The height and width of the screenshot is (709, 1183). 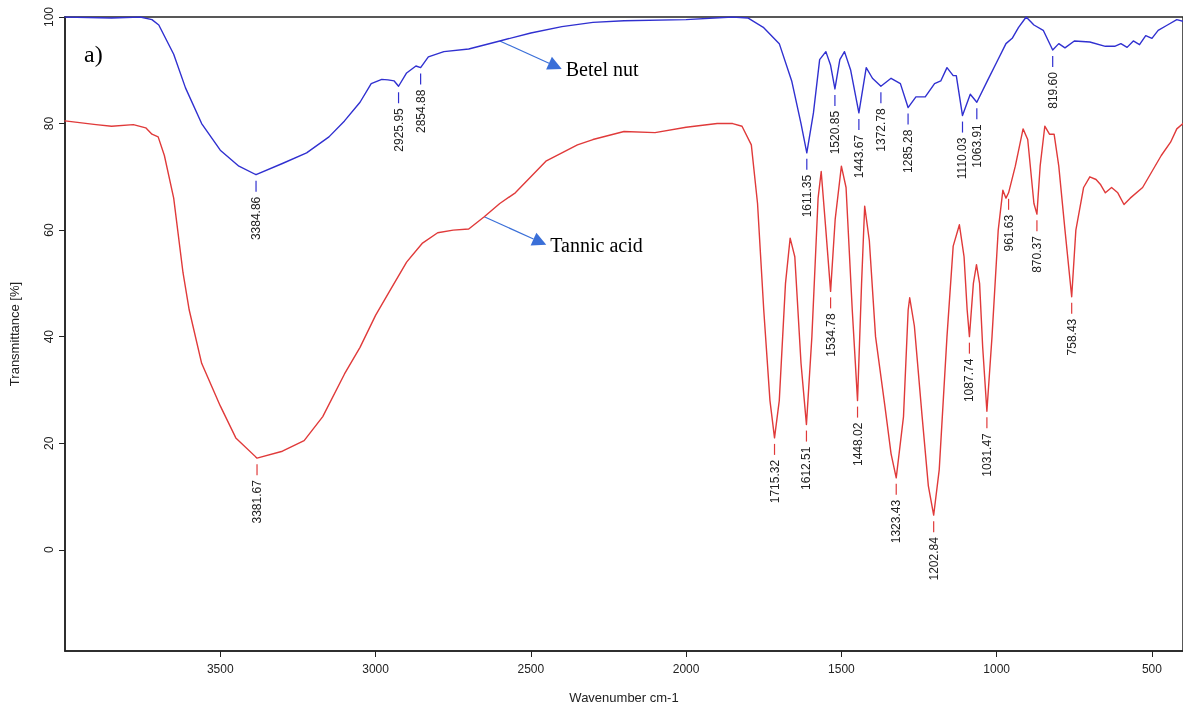 I want to click on annotation: 961.63, so click(x=1008, y=233).